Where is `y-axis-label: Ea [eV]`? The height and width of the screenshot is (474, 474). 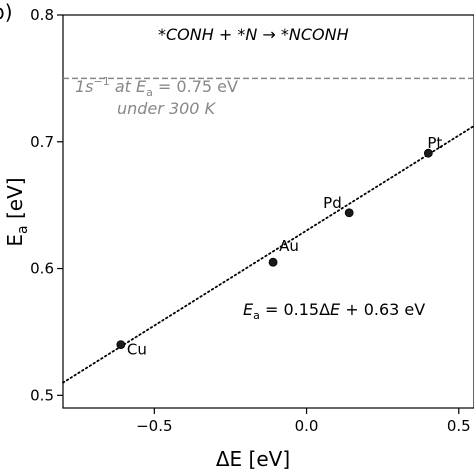
y-axis-label: Ea [eV] is located at coordinates (17, 211).